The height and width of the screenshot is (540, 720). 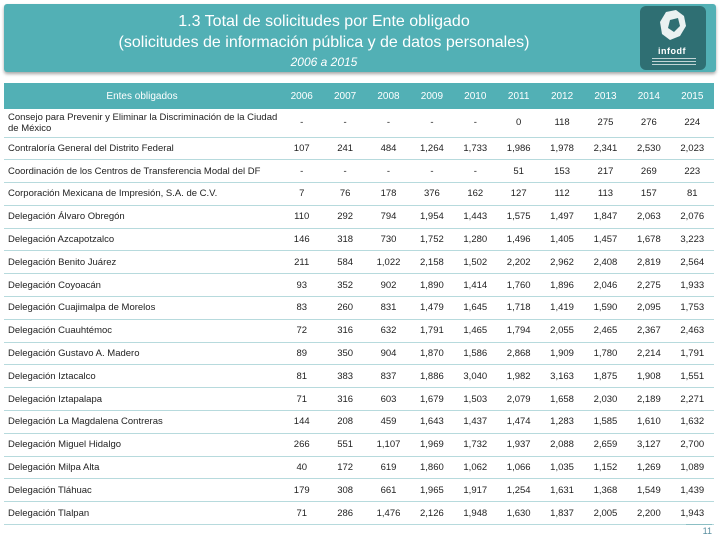 What do you see at coordinates (692, 331) in the screenshot?
I see `value-cell: 2,463` at bounding box center [692, 331].